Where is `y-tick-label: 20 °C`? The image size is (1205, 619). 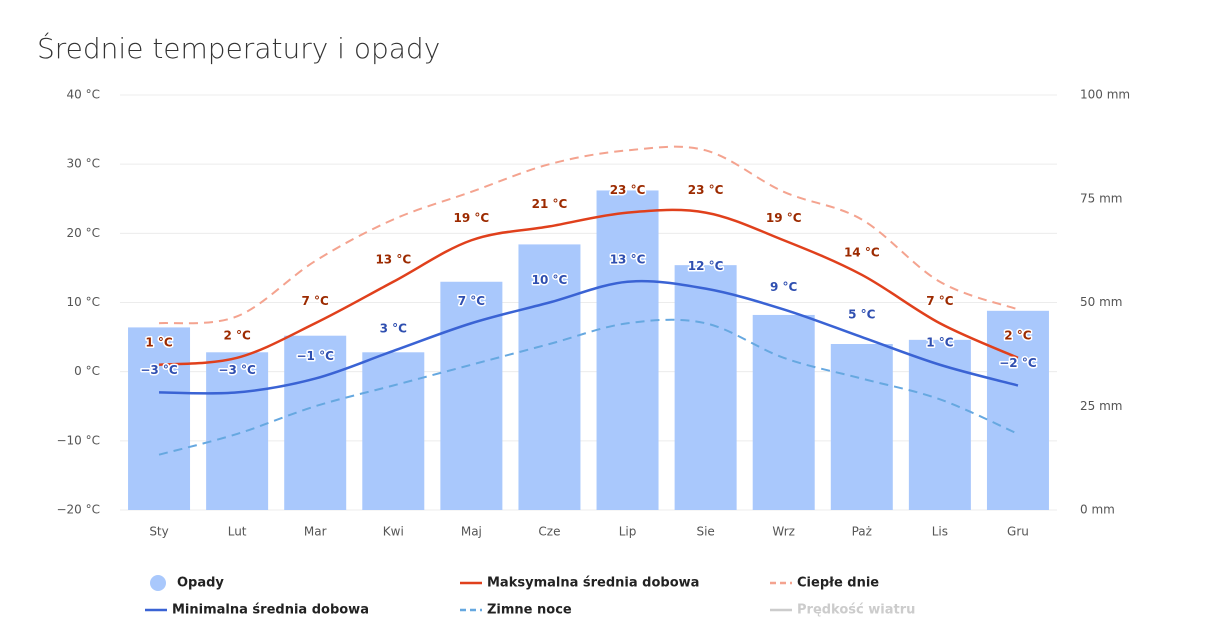
y-tick-label: 20 °C is located at coordinates (83, 233).